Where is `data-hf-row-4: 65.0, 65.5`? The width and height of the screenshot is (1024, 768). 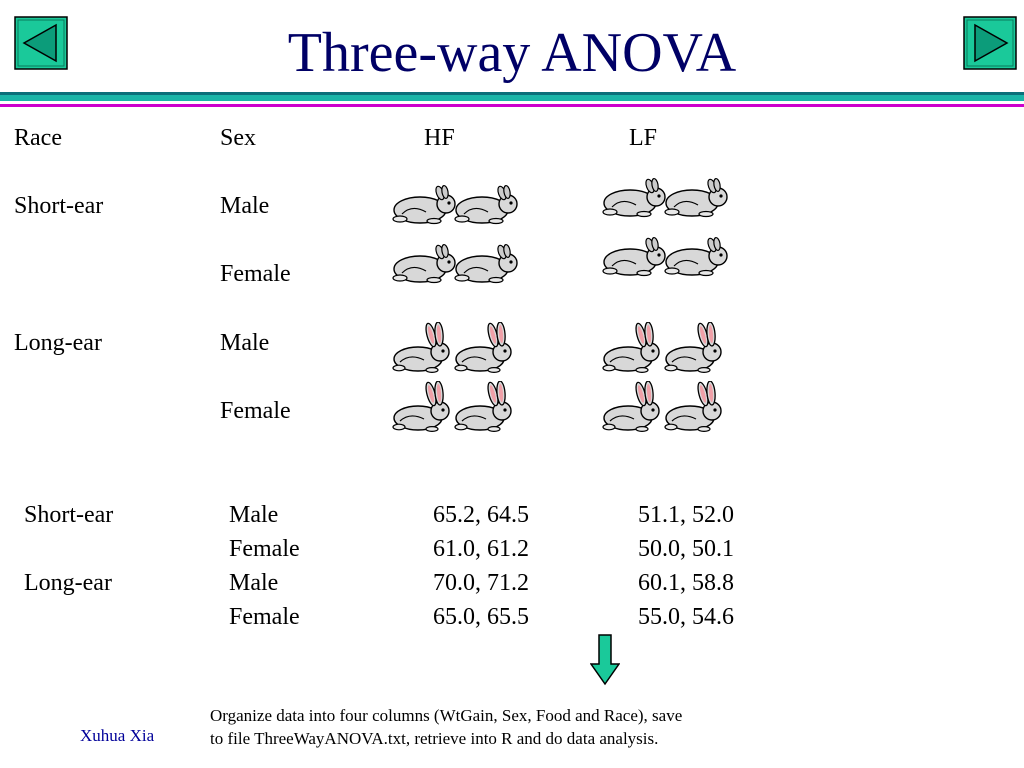
data-hf-row-4: 65.0, 65.5 is located at coordinates (481, 617).